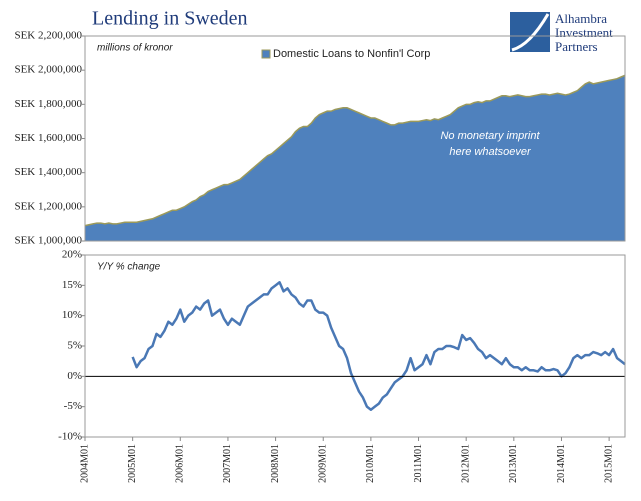 The height and width of the screenshot is (501, 641). Describe the element at coordinates (70, 437) in the screenshot. I see `y-tick-label: -10%` at that location.